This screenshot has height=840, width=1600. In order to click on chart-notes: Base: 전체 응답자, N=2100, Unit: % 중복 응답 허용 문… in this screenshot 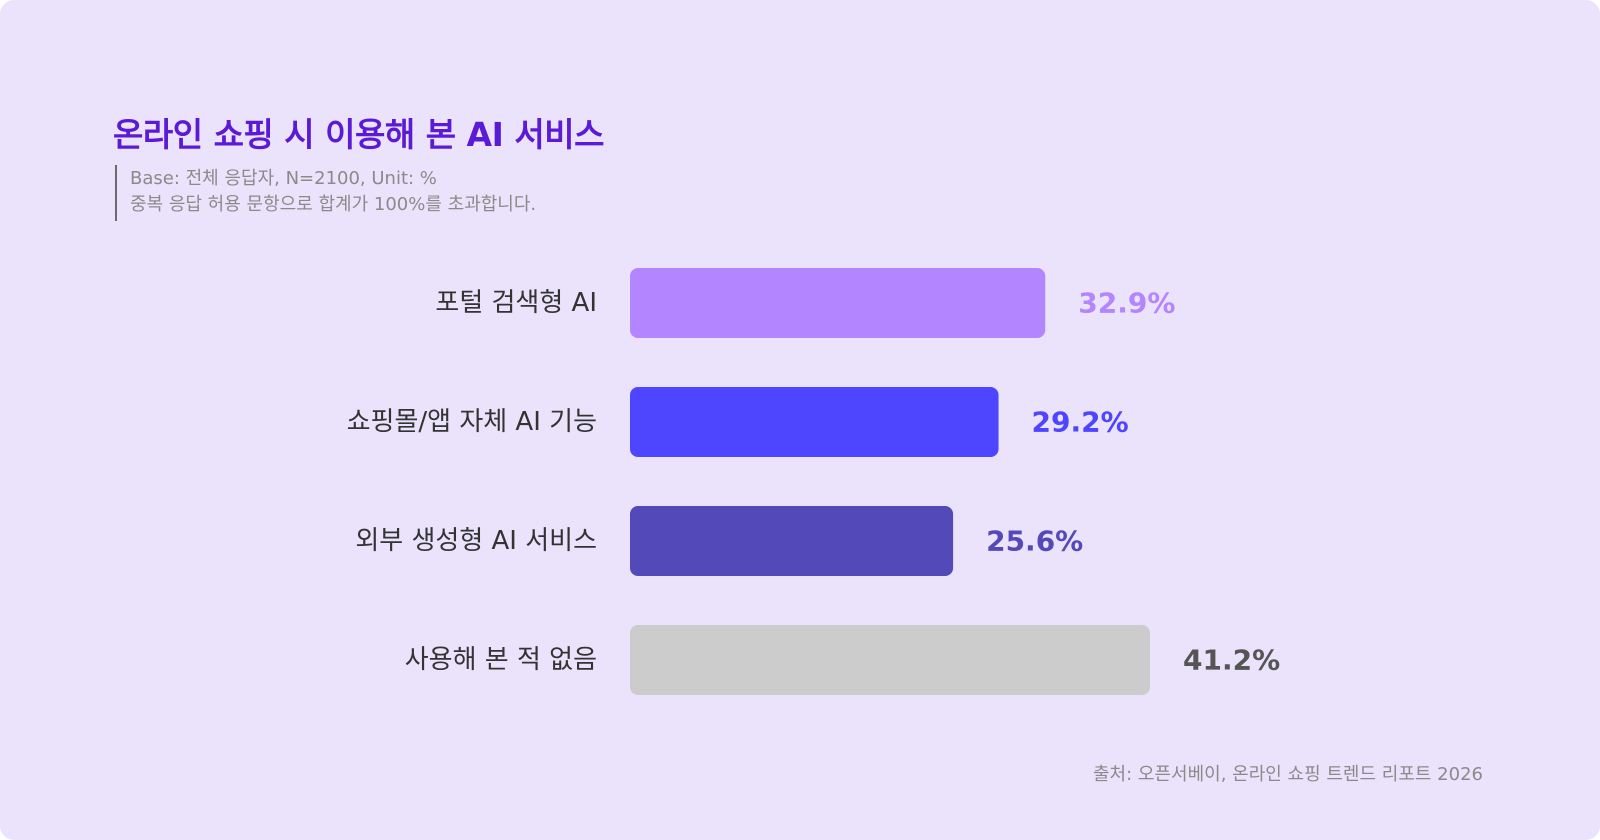, I will do `click(325, 193)`.